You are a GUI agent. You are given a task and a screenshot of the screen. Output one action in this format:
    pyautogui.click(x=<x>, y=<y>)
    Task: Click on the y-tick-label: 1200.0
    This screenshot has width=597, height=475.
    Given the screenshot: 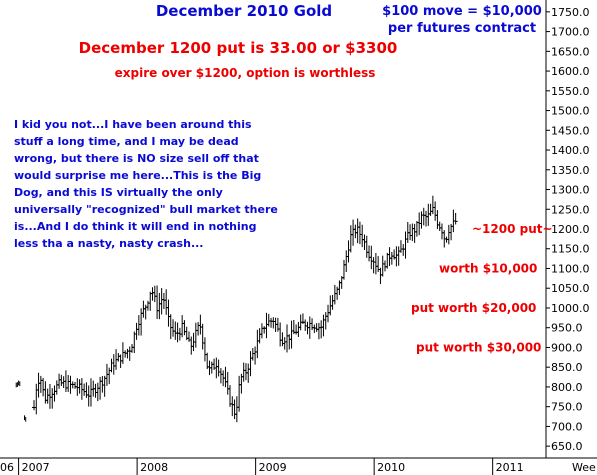 What is the action you would take?
    pyautogui.click(x=570, y=229)
    